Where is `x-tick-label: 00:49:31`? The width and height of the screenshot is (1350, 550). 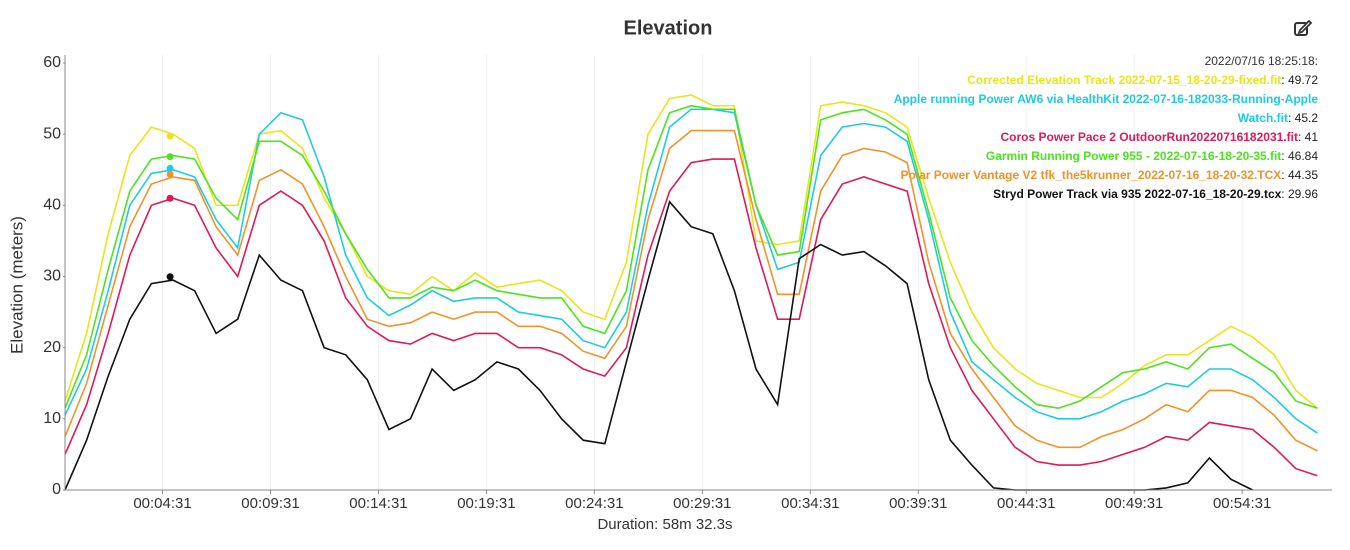
x-tick-label: 00:49:31 is located at coordinates (1134, 503).